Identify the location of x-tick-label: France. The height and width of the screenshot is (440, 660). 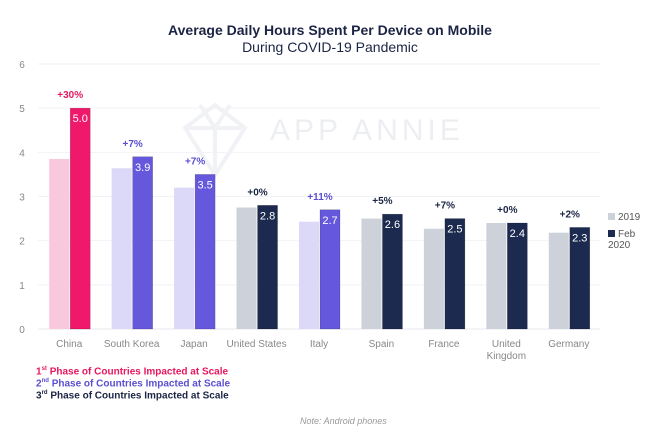
(444, 344).